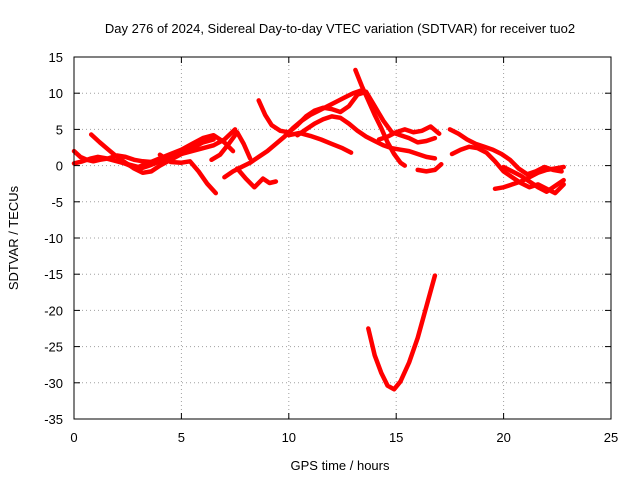 The width and height of the screenshot is (640, 480). What do you see at coordinates (181, 437) in the screenshot?
I see `x-tick-label: 5` at bounding box center [181, 437].